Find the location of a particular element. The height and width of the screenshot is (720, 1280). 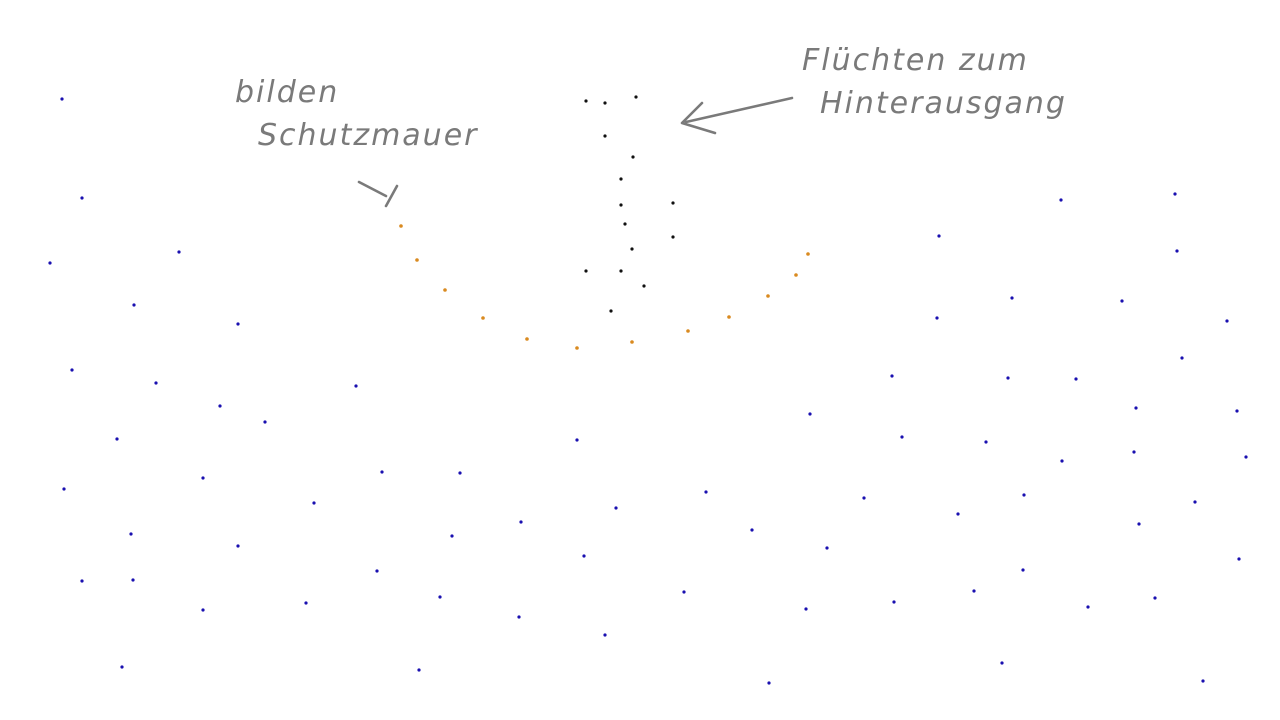

annotation-left: bilden Schutzmauer is located at coordinates (357, 141).